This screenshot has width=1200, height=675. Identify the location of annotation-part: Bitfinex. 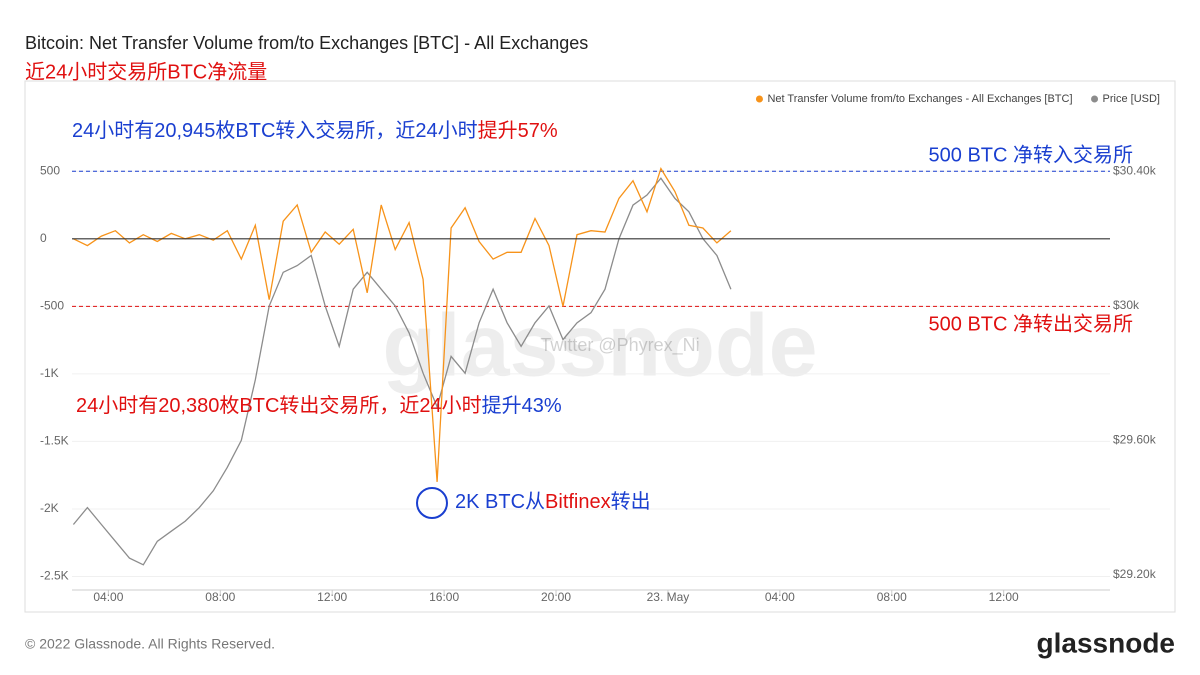
(578, 502).